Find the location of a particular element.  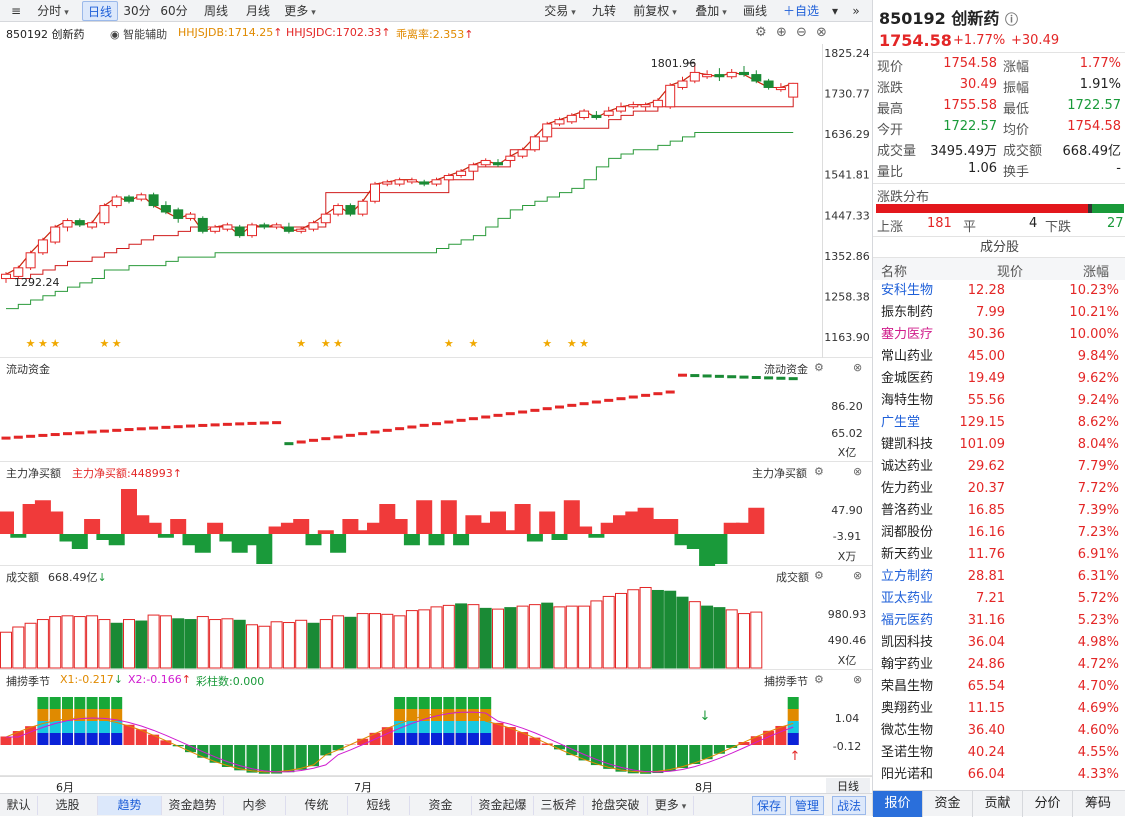

tab-price-dist: 分价 is located at coordinates (1048, 804).